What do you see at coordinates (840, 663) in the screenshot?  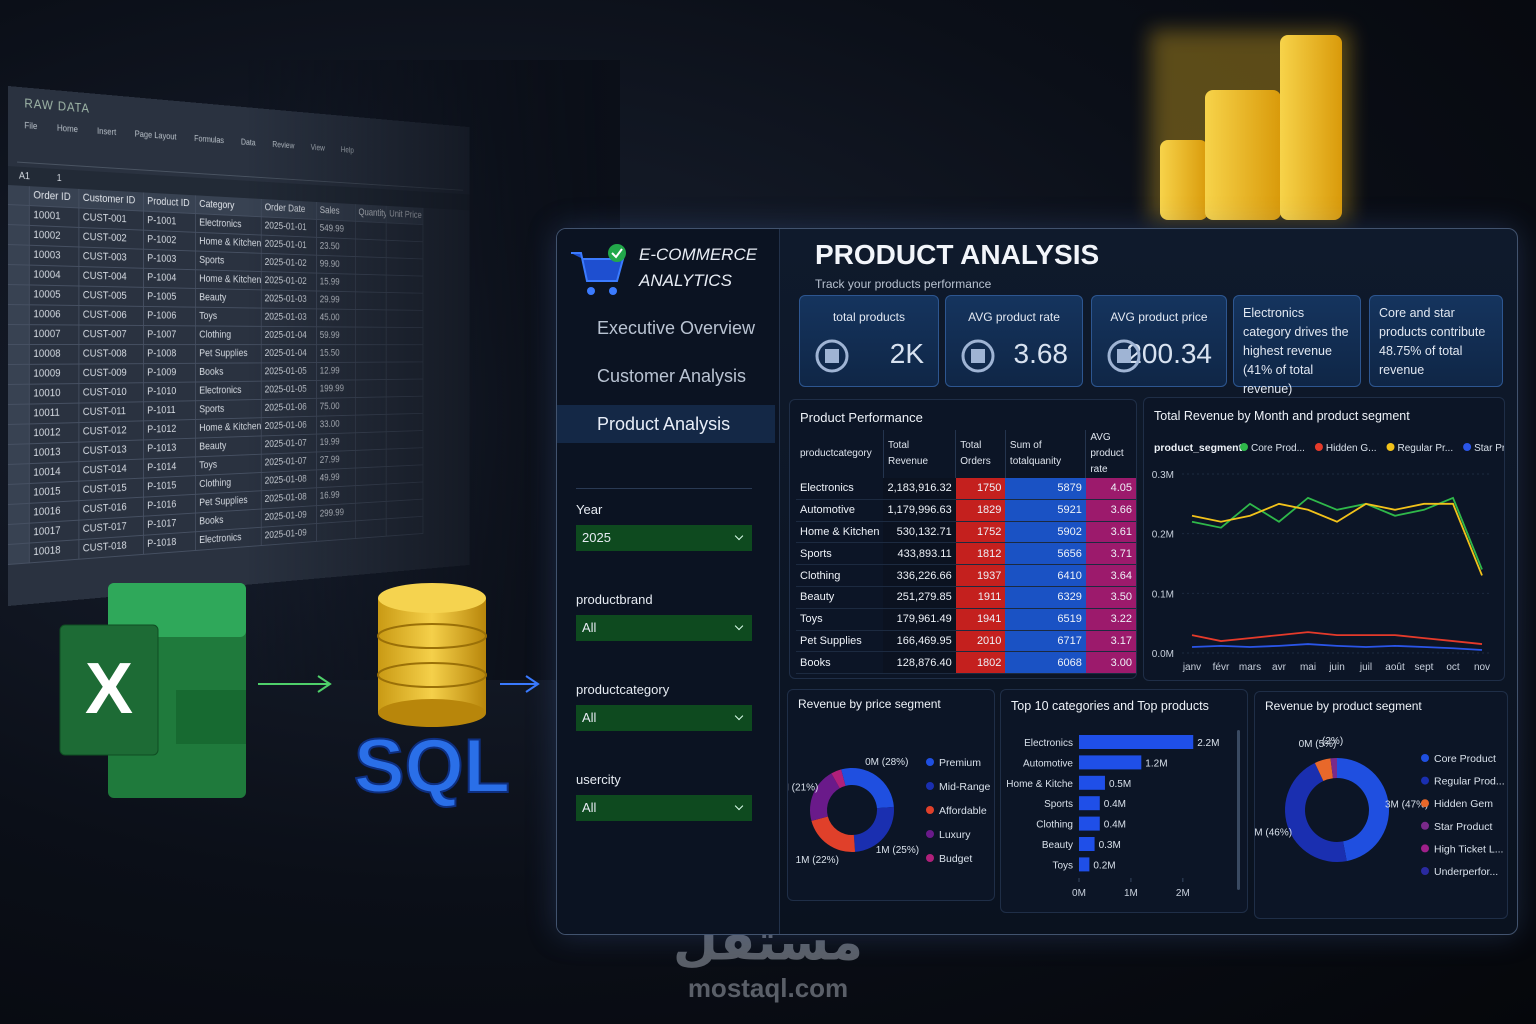 I see `table-cell: Books` at bounding box center [840, 663].